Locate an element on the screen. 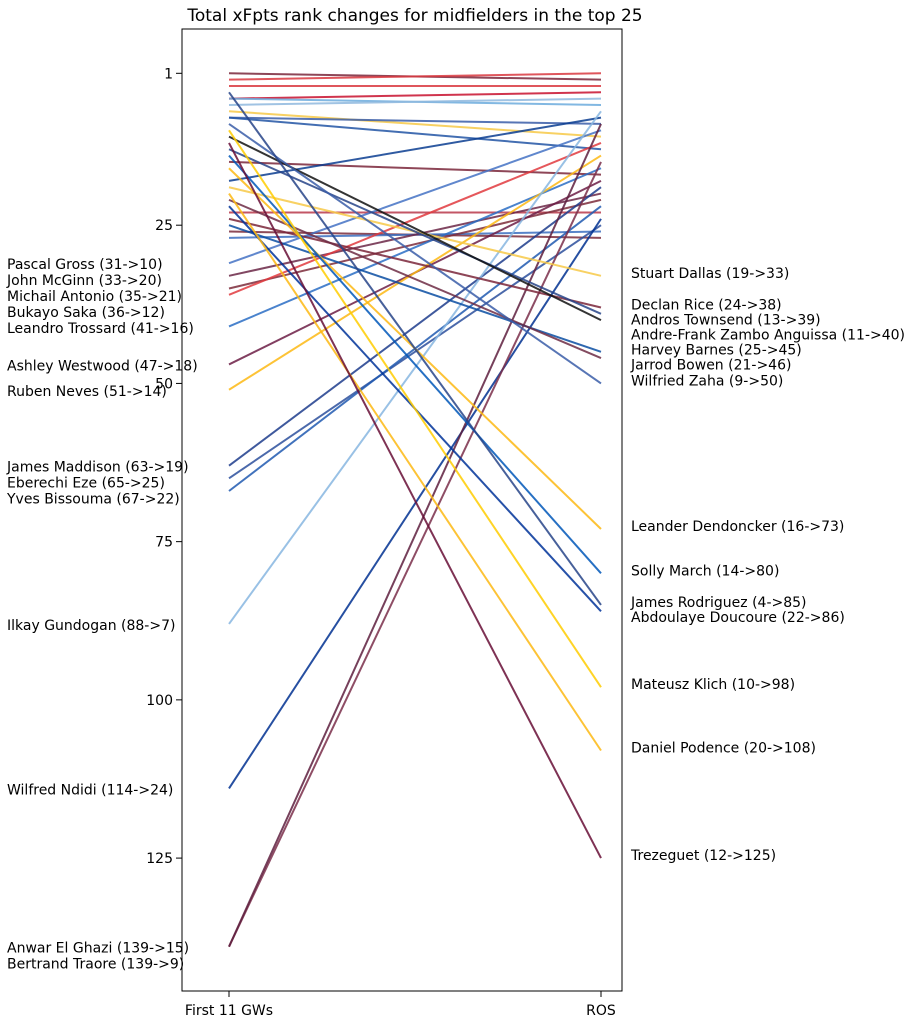 The height and width of the screenshot is (1024, 922). y-tick-label: 1 is located at coordinates (168, 74).